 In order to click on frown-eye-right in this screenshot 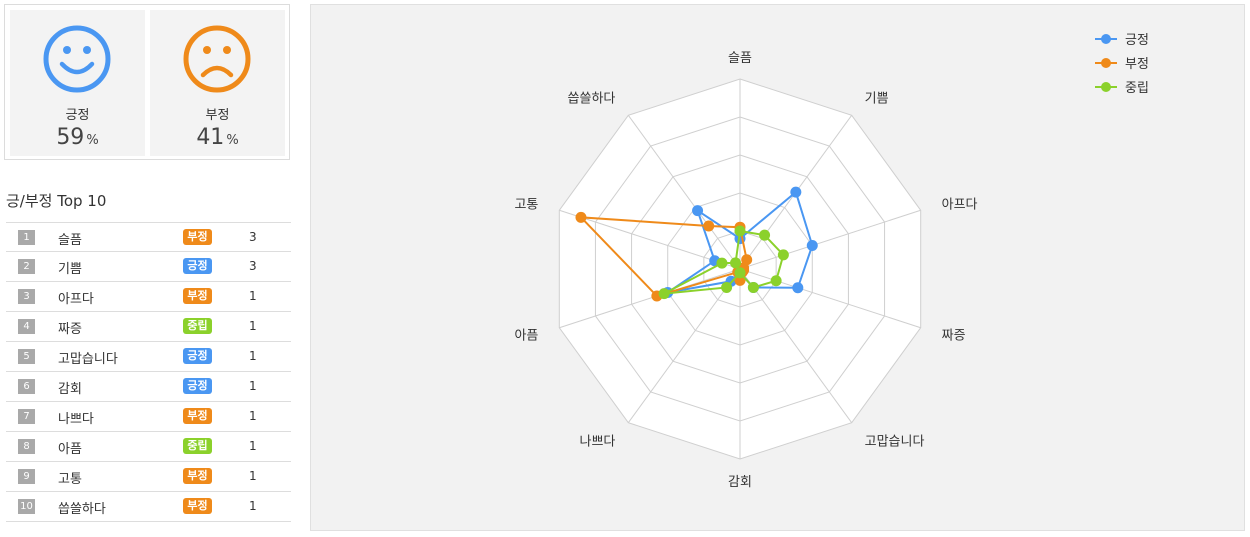, I will do `click(227, 50)`.